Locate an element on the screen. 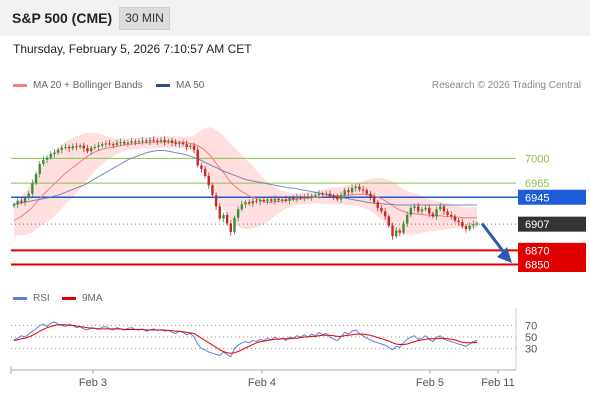  timeframe-button: 30 MIN is located at coordinates (144, 18).